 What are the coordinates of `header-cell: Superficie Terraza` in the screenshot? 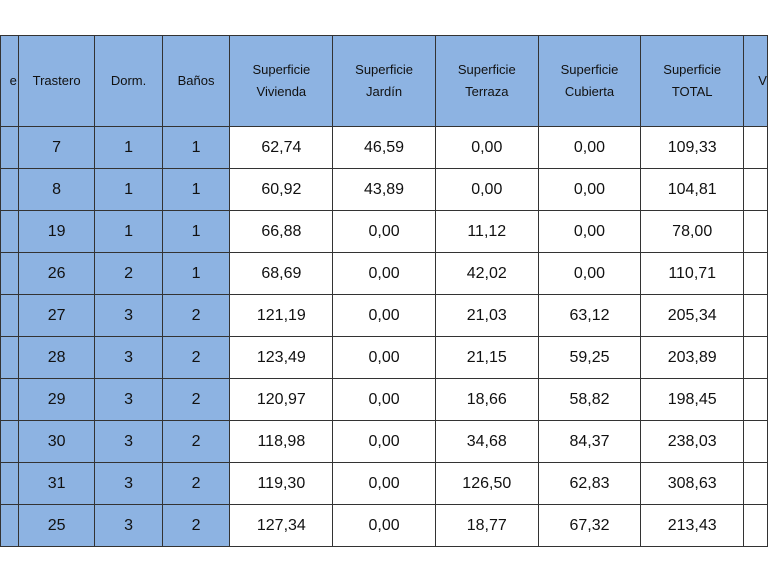 It's located at (486, 81).